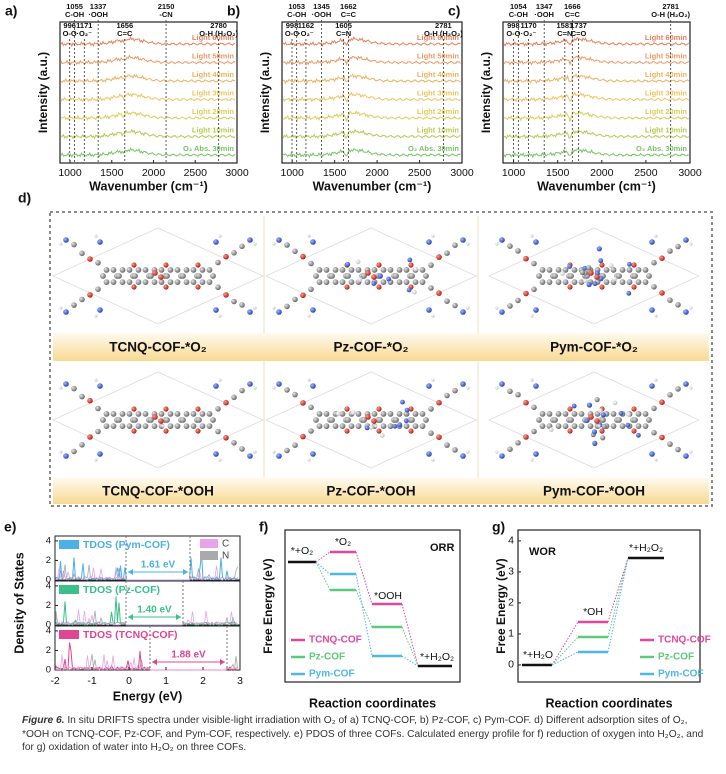 This screenshot has height=774, width=726. Describe the element at coordinates (370, 491) in the screenshot. I see `structure-label: Pz-COF-*OOH` at that location.